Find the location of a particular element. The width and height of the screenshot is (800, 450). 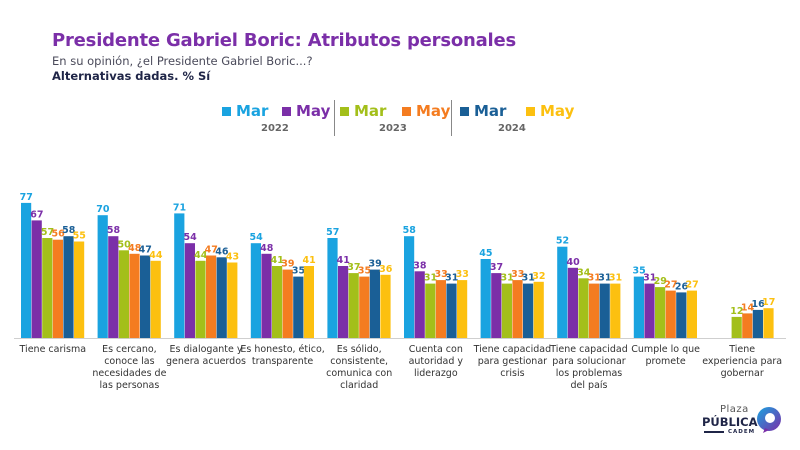

legend-item-mar-2024: Mar is located at coordinates (483, 111).